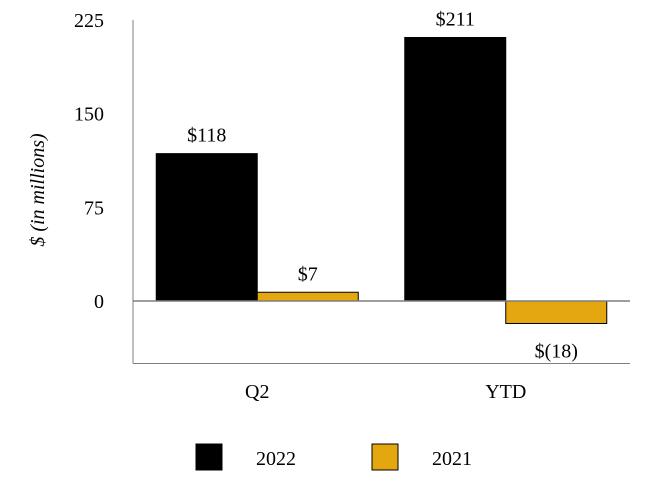 The height and width of the screenshot is (500, 650). What do you see at coordinates (452, 459) in the screenshot?
I see `legend-label: 2021` at bounding box center [452, 459].